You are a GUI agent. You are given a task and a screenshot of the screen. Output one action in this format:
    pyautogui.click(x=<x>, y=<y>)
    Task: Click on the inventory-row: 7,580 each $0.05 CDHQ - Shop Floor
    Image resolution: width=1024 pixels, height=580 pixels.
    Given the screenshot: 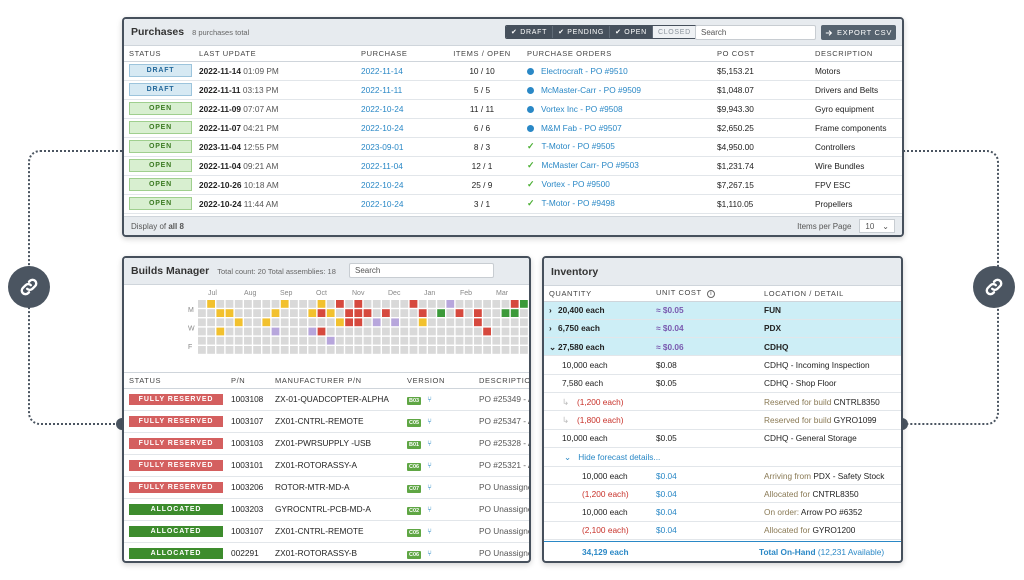 What is the action you would take?
    pyautogui.click(x=722, y=383)
    